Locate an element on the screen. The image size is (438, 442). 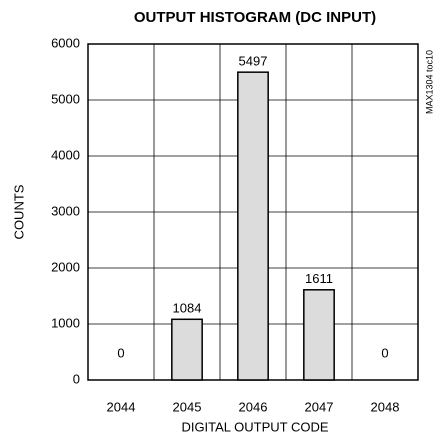
y-tick-label: 3000 is located at coordinates (65, 210).